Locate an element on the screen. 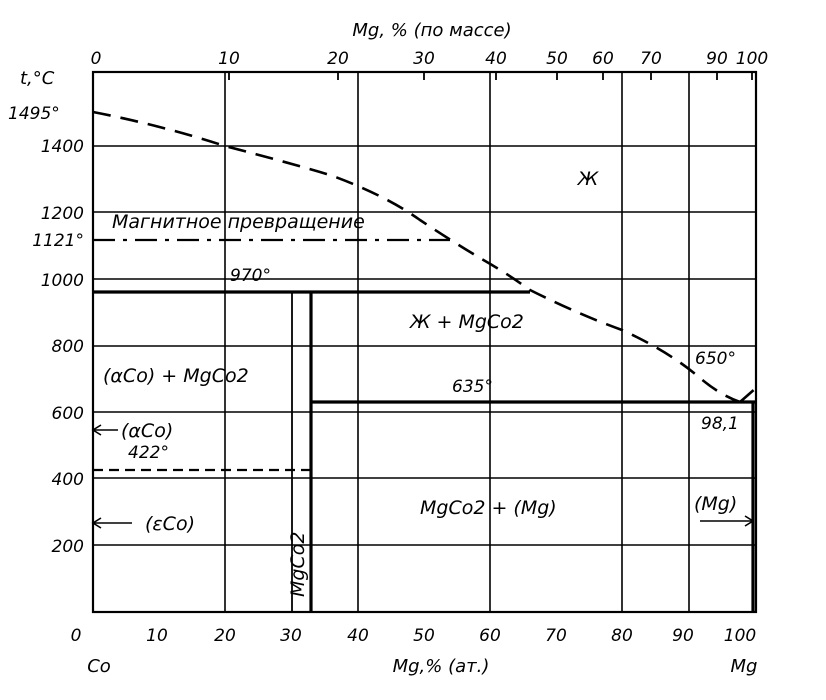 The height and width of the screenshot is (700, 826). mg-arrow is located at coordinates (727, 521).